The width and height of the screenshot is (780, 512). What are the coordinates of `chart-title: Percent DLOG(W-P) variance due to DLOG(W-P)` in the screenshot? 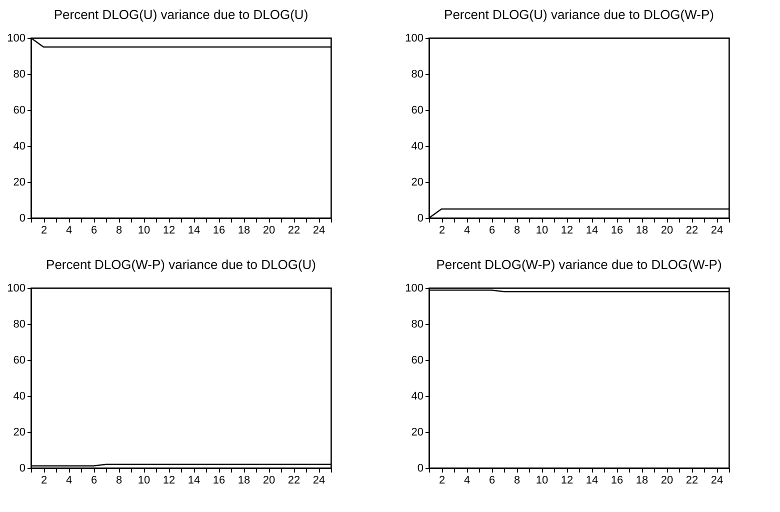 It's located at (579, 264).